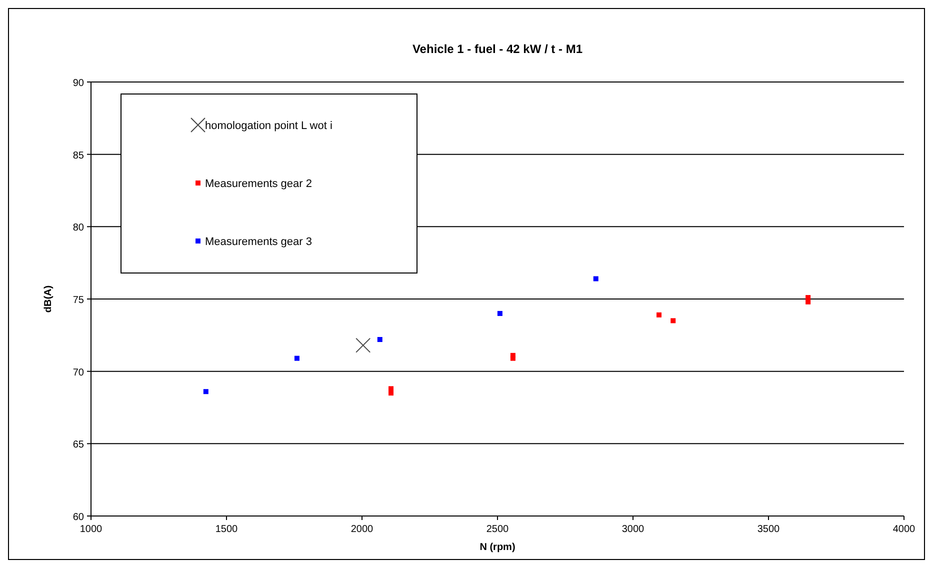  Describe the element at coordinates (48, 299) in the screenshot. I see `y-axis-title: dB(A)` at that location.